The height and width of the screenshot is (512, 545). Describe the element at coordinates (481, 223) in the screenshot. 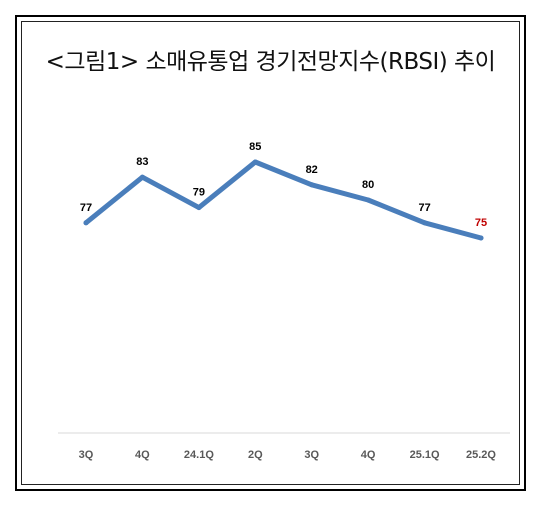

I see `data-label: 75` at that location.